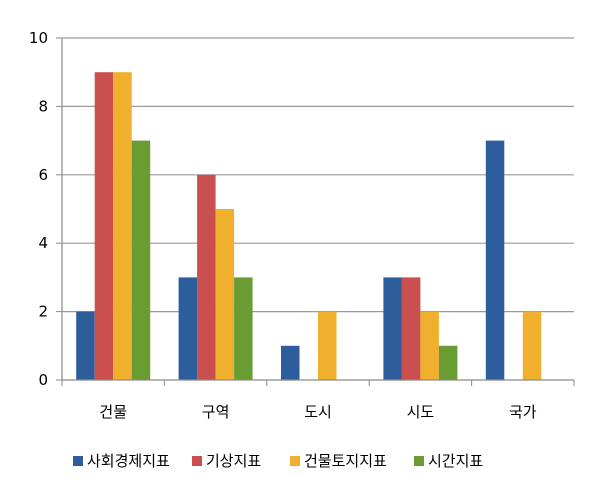  I want to click on y-tick-label: 10, so click(38, 38).